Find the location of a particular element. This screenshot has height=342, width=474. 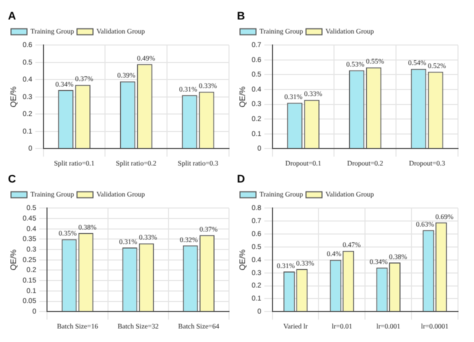

chart-title: A is located at coordinates (12, 16).